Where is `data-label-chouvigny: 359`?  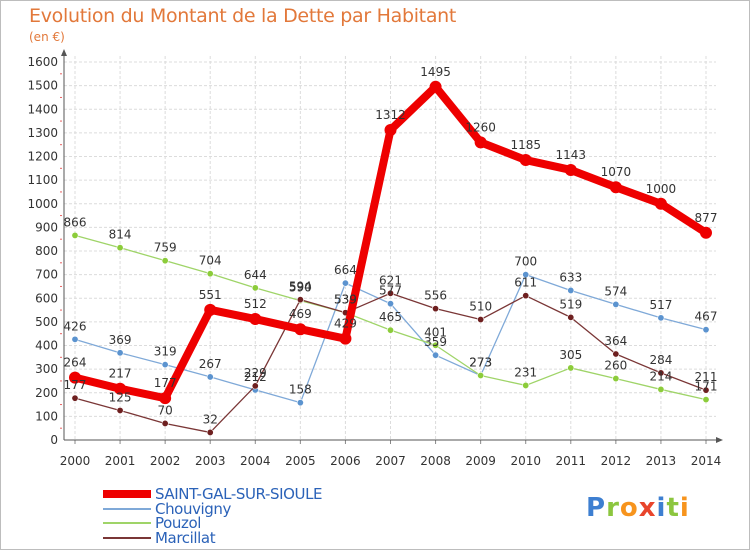
data-label-chouvigny: 359 is located at coordinates (435, 342).